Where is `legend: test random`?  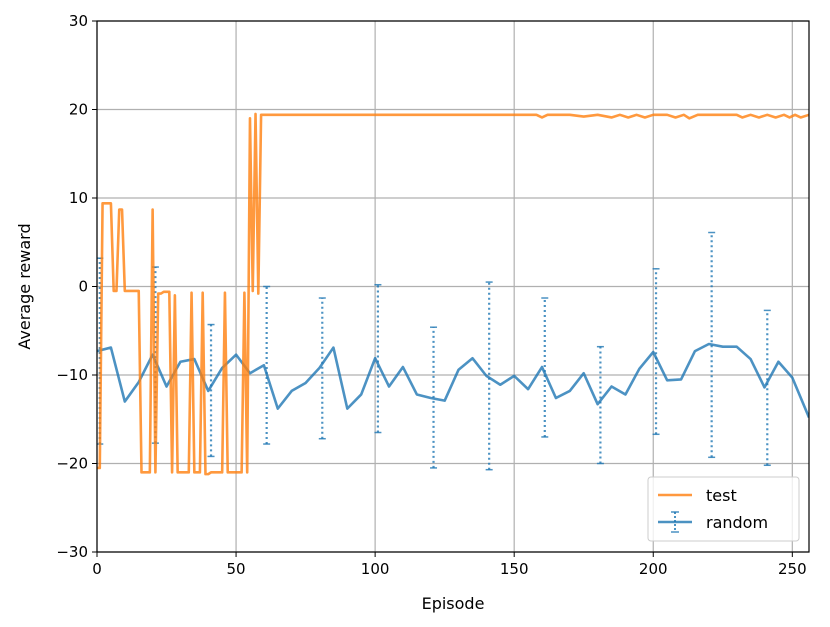
legend: test random is located at coordinates (723, 509).